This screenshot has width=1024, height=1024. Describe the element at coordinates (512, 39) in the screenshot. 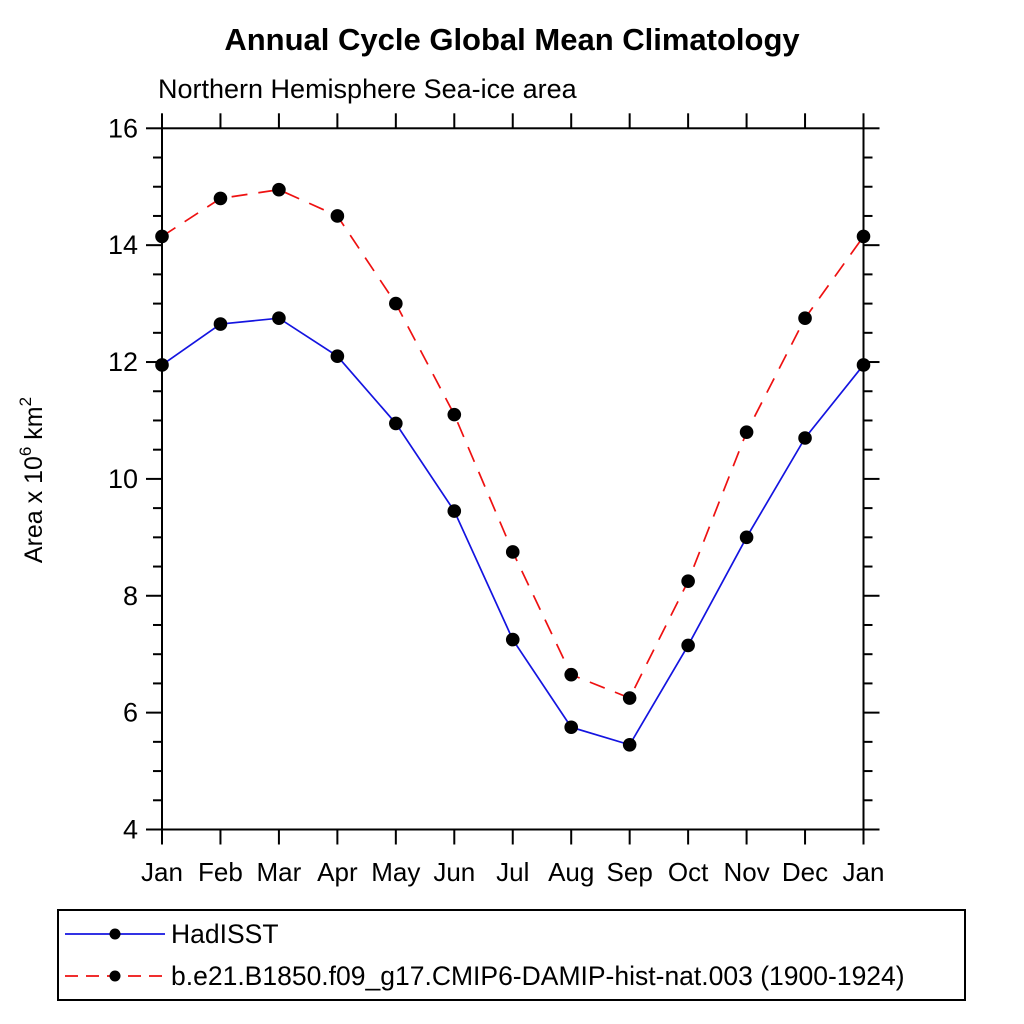

I see `chart-title: Annual Cycle Global Mean Climatology` at that location.